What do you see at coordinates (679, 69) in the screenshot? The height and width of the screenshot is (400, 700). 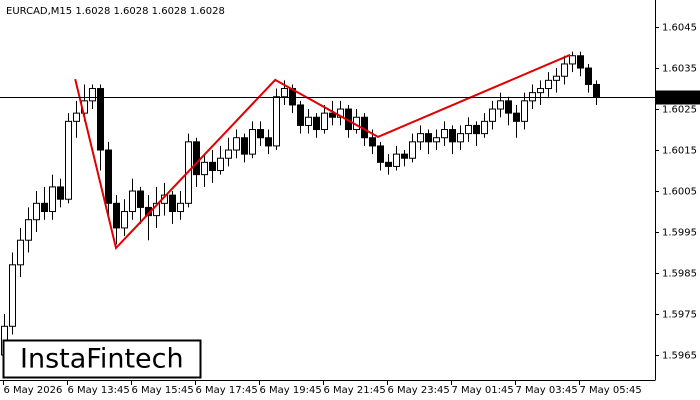 I see `y-tick-label: 1.6035` at bounding box center [679, 69].